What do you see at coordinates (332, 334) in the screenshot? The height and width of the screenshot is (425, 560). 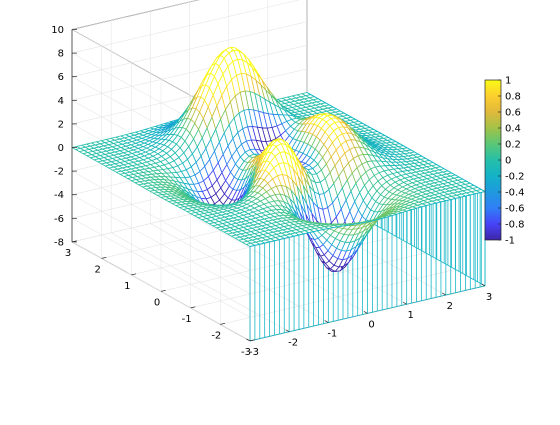 I see `x-tick-label: -1` at bounding box center [332, 334].